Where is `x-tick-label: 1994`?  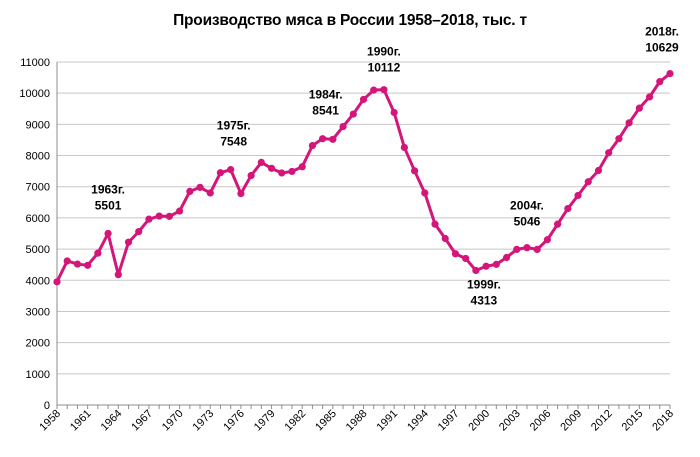
x-tick-label: 1994 is located at coordinates (418, 421).